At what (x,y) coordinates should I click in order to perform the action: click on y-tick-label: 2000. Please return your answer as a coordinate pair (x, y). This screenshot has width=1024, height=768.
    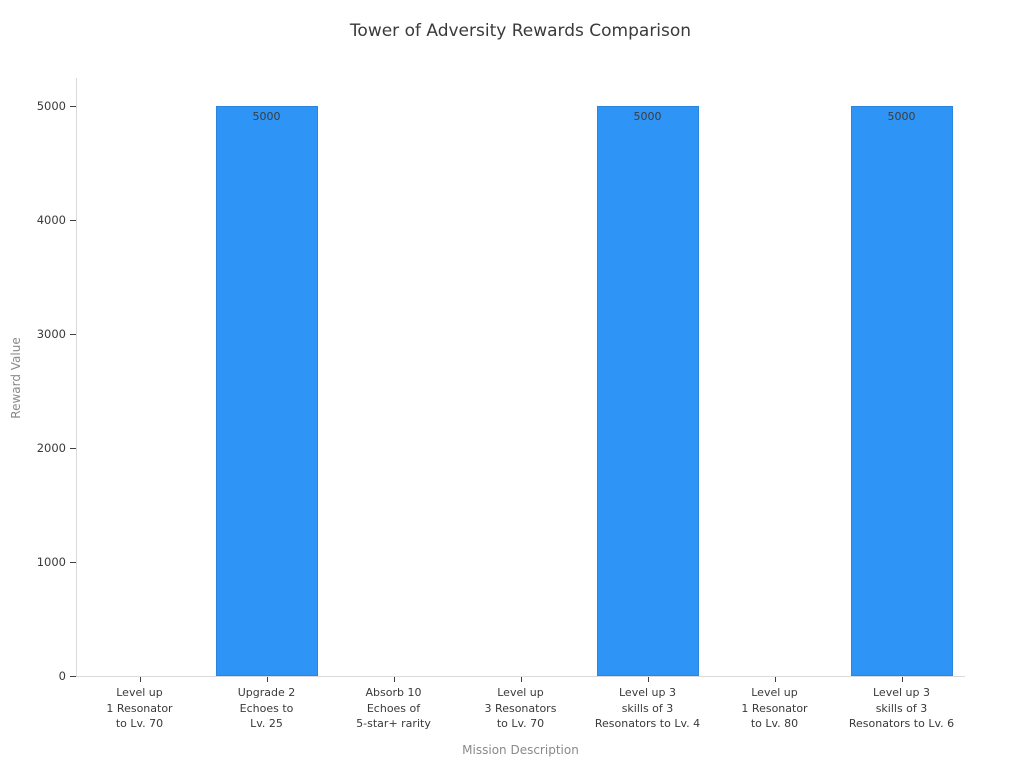
    Looking at the image, I should click on (51, 448).